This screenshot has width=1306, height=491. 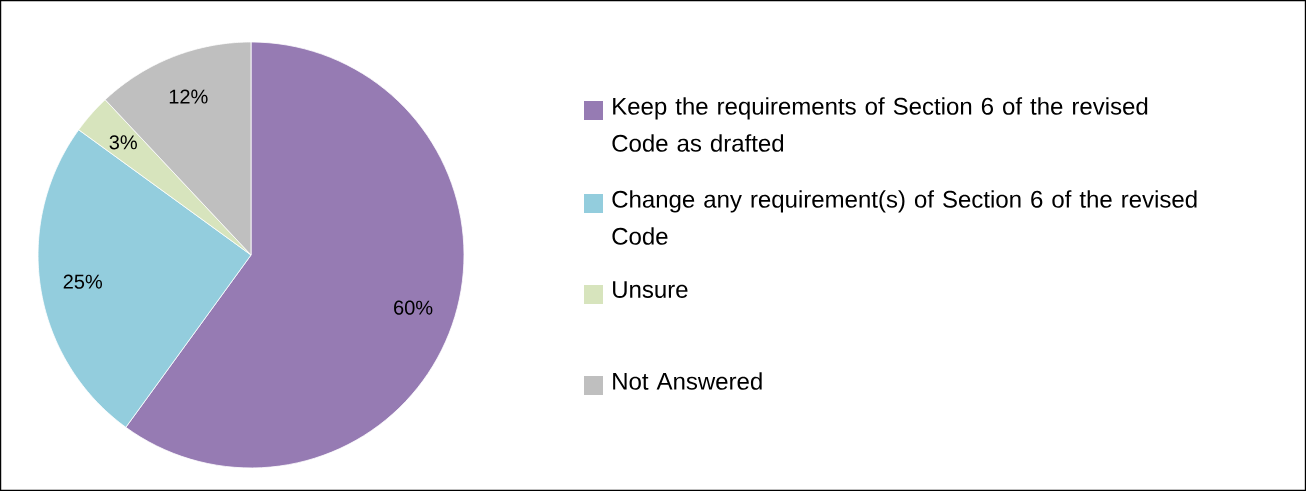 I want to click on legend-label: Unsure, so click(x=650, y=289).